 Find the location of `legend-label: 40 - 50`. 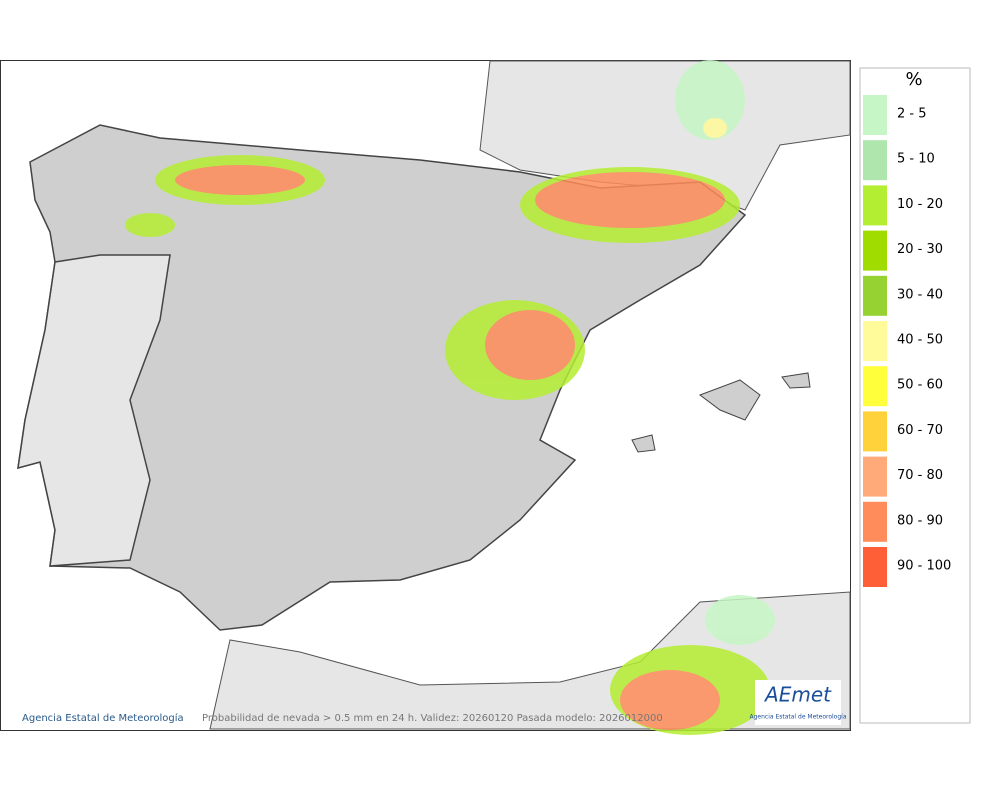

legend-label: 40 - 50 is located at coordinates (920, 340).